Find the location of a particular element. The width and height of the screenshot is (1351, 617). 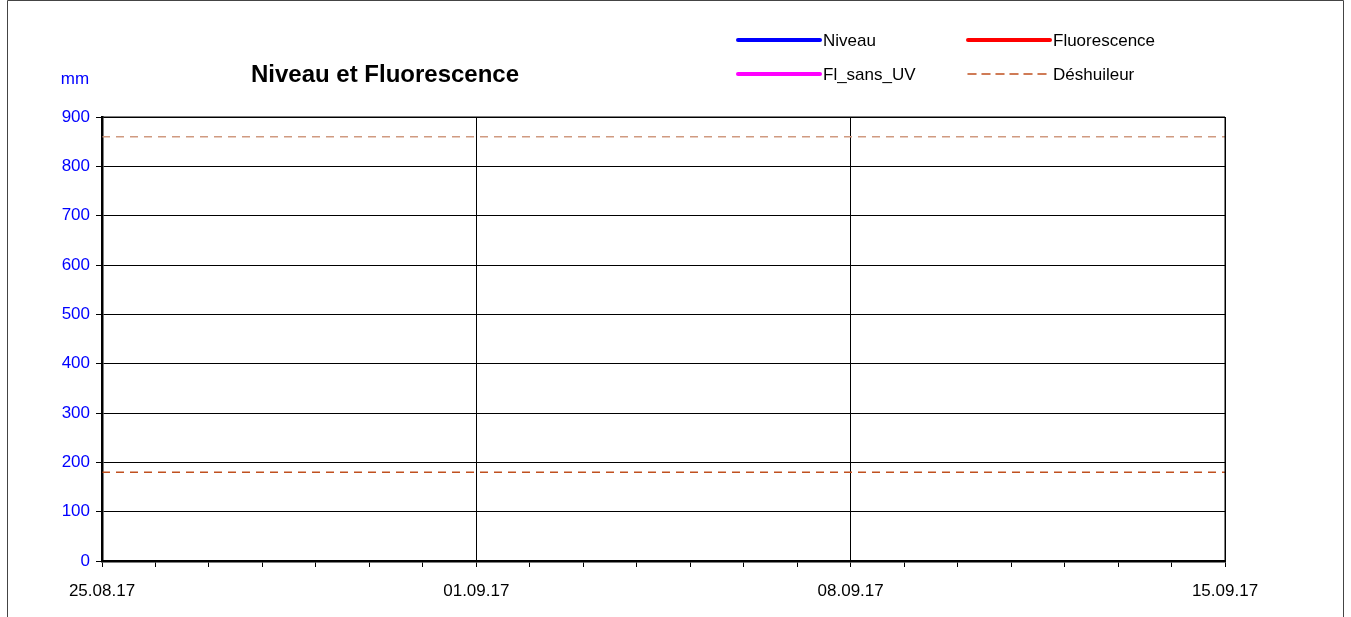

y-tick-label: 200 is located at coordinates (75, 462).